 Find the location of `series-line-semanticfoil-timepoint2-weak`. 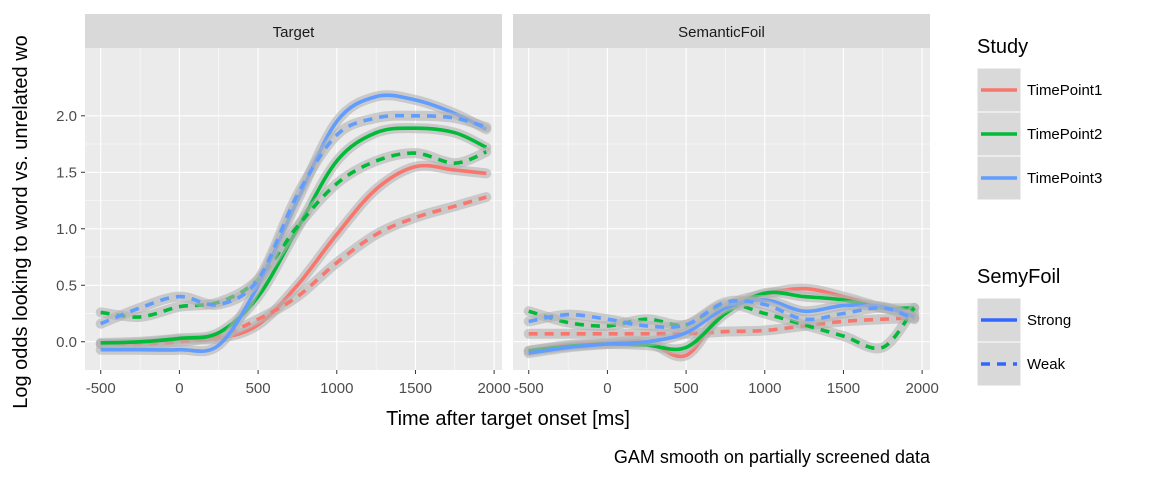

series-line-semanticfoil-timepoint2-weak is located at coordinates (722, 326).